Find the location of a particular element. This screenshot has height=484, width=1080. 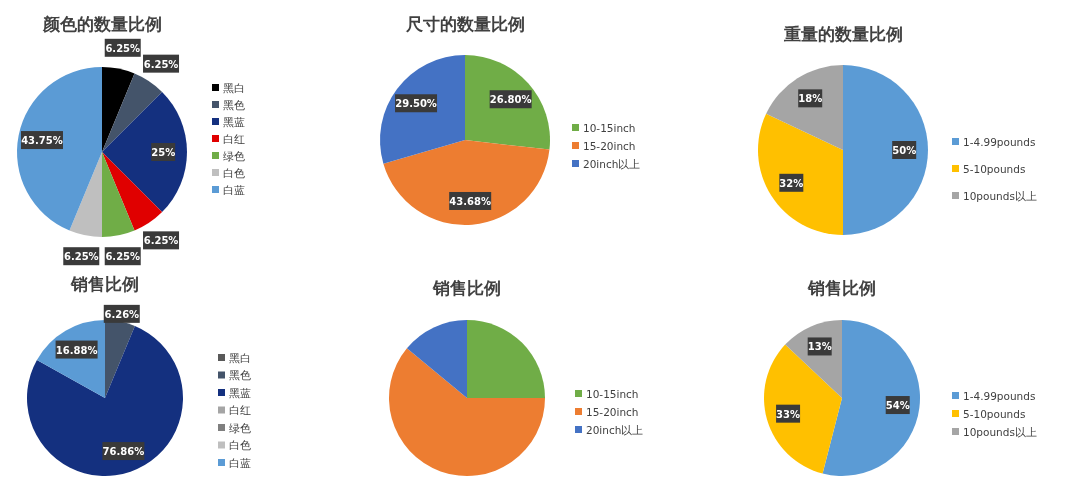

chart-title: 重量的数量比例 is located at coordinates (842, 34).